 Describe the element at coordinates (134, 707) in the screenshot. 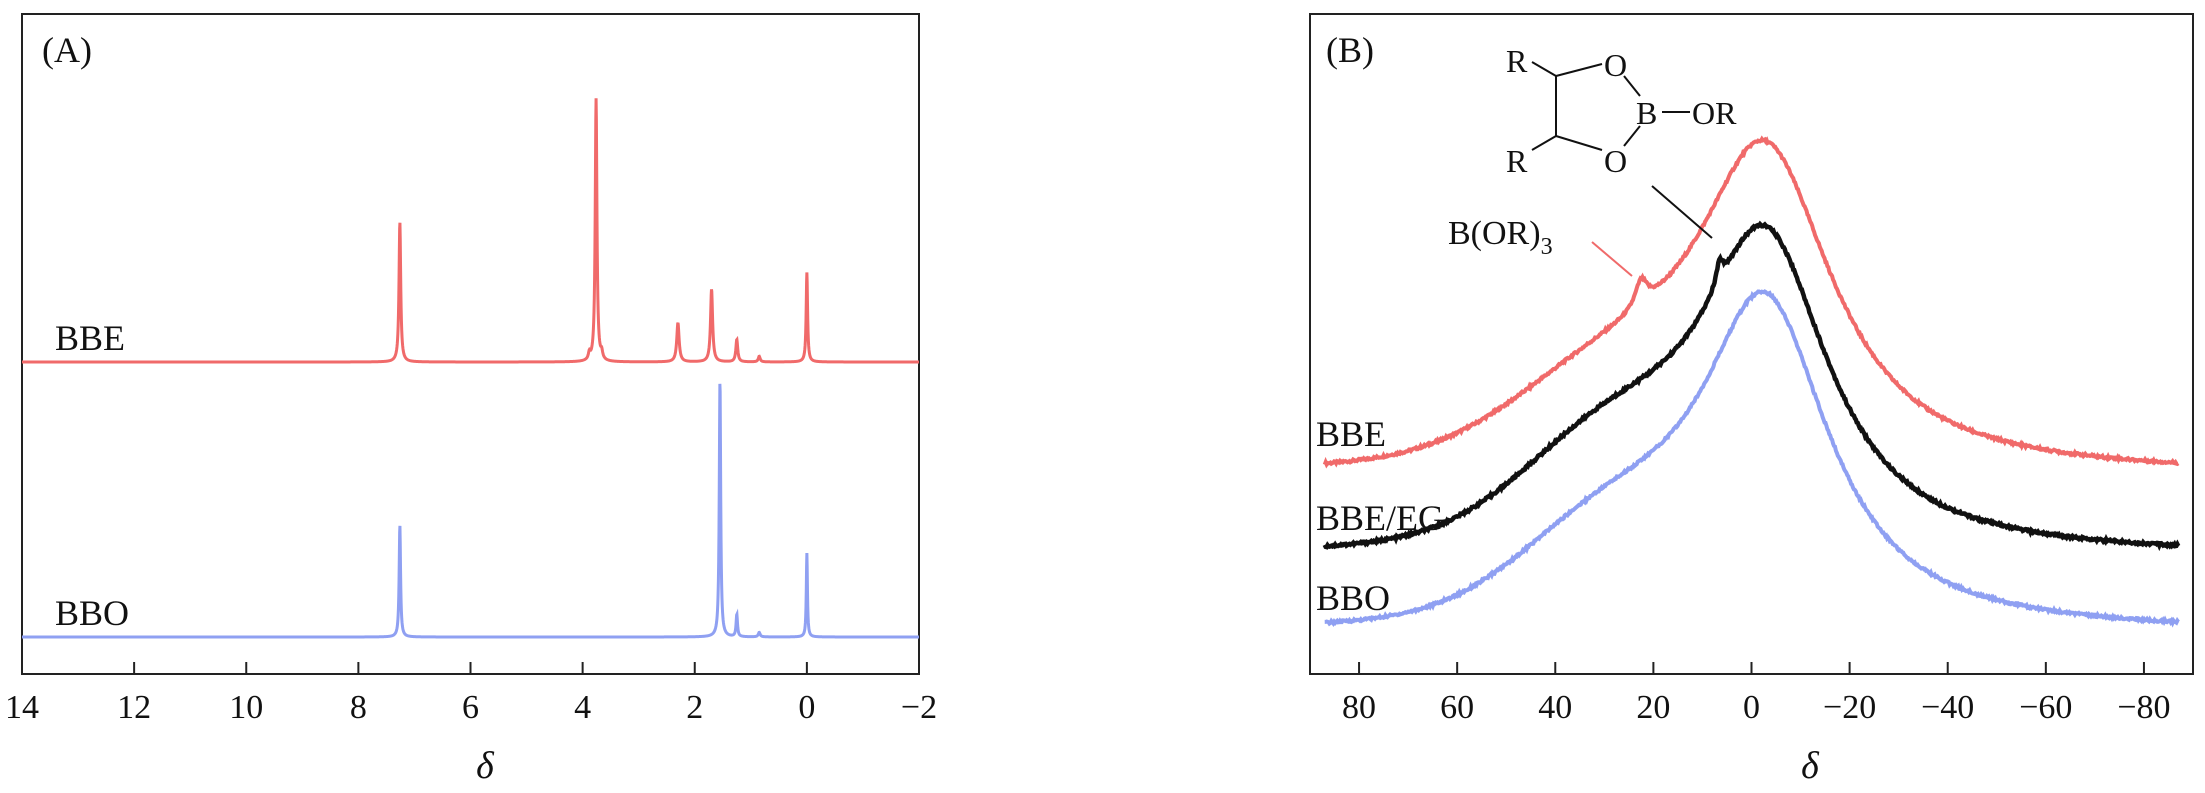

I see `x-tick-label: 12` at that location.